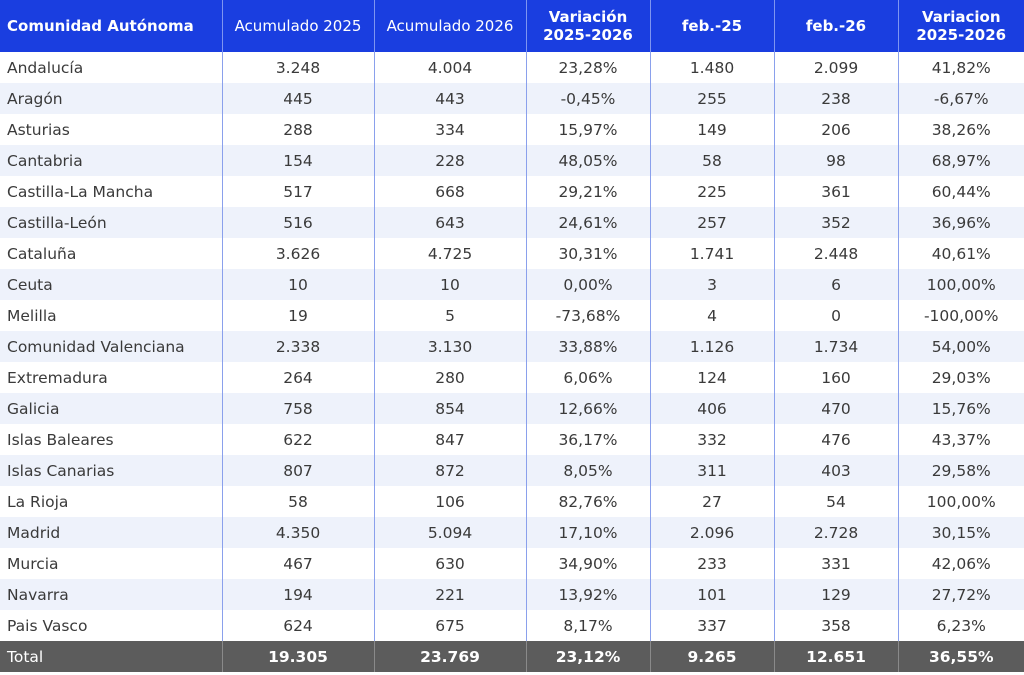 This screenshot has width=1024, height=675. I want to click on header-variacion-acumulado: Variación 2025-2026, so click(588, 26).